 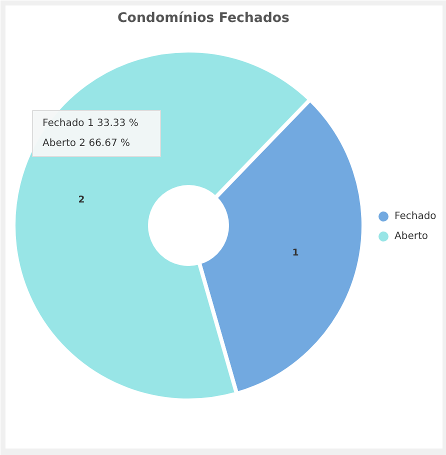 What do you see at coordinates (411, 236) in the screenshot?
I see `legend-label: Aberto` at bounding box center [411, 236].